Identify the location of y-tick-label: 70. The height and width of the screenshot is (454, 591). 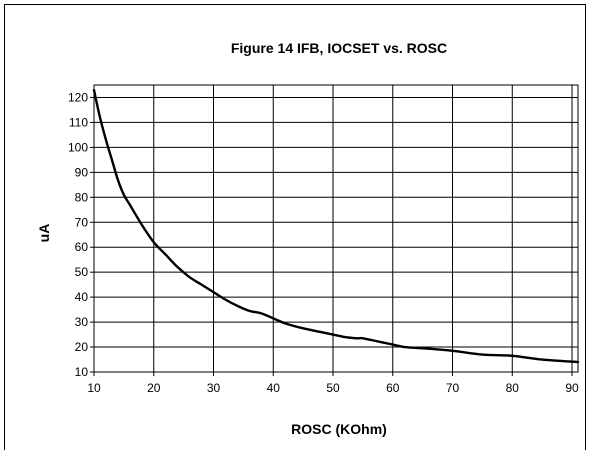
(82, 222).